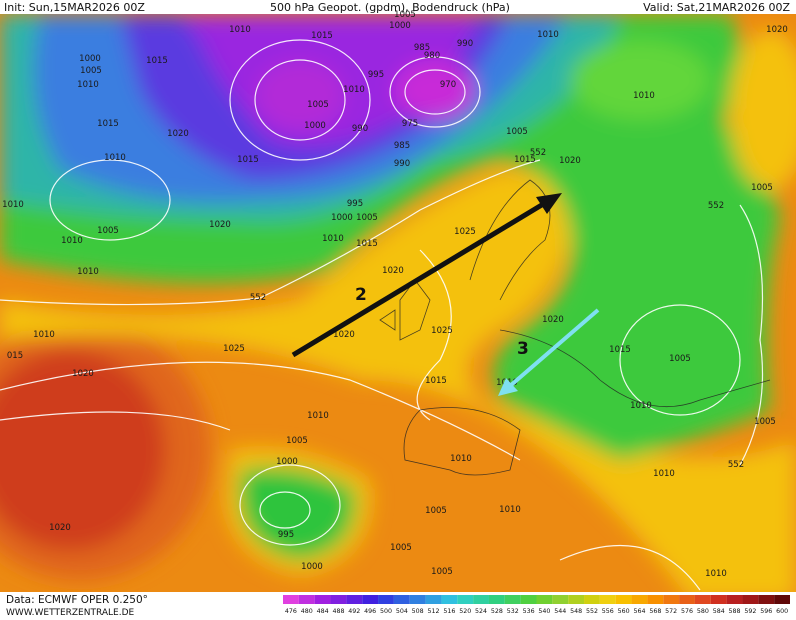 This screenshot has width=796, height=620. I want to click on isobar-label: 985, so click(422, 48).